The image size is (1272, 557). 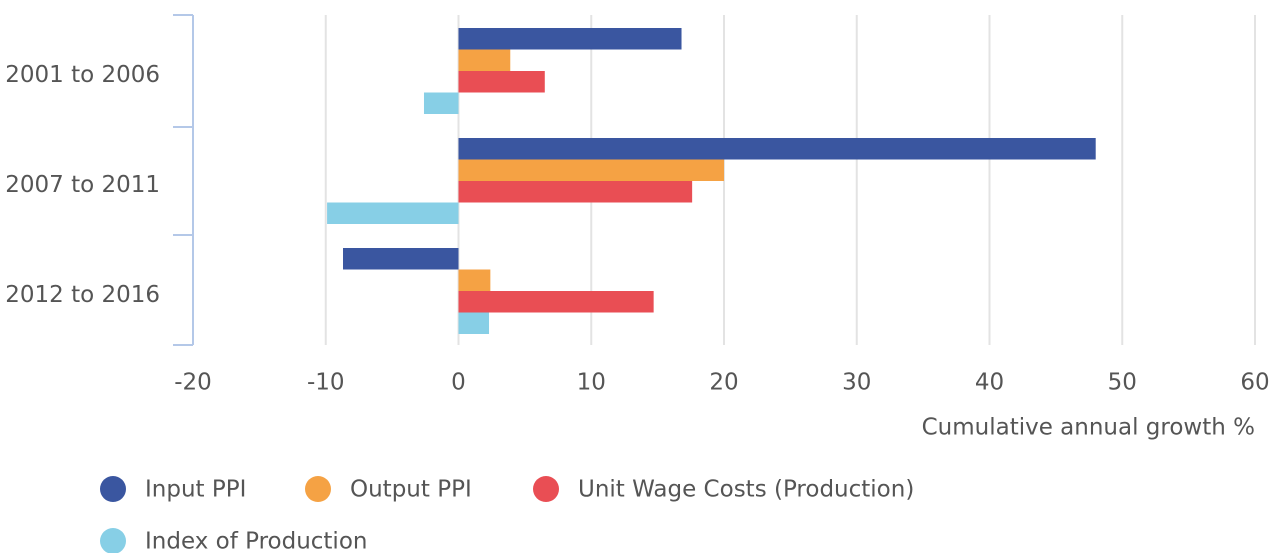 I want to click on y-tick-label: 2012 to 2016, so click(x=82, y=295).